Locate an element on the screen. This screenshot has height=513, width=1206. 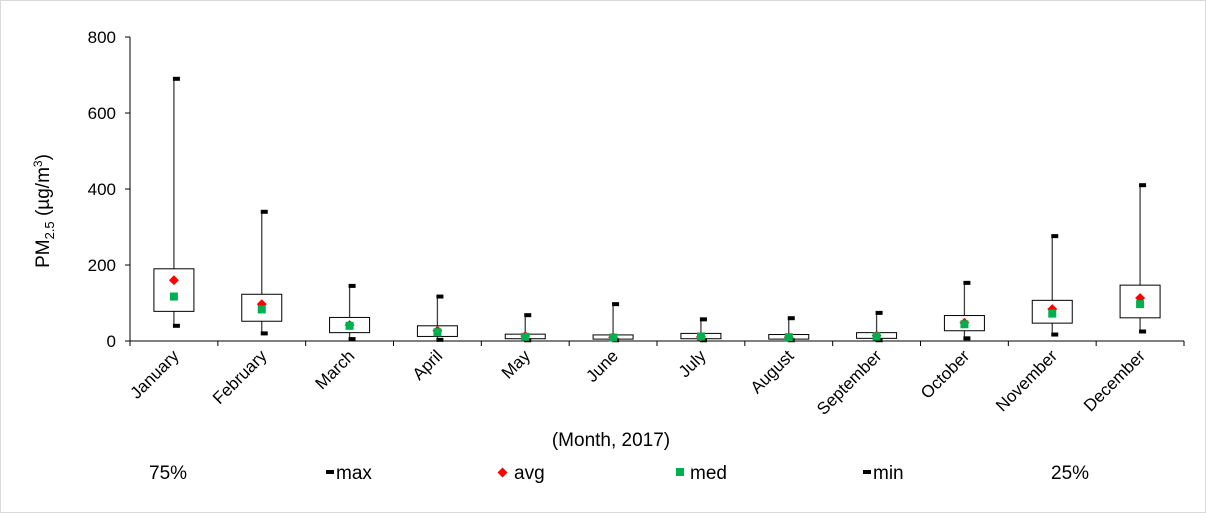
legend-label-med: med is located at coordinates (708, 473).